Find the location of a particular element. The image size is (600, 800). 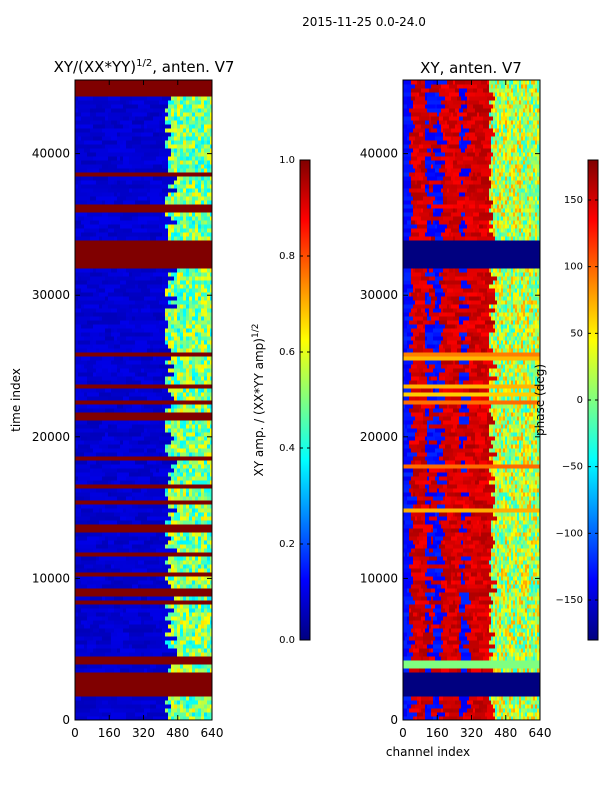

heatmap-cell-row is located at coordinates (143, 174).